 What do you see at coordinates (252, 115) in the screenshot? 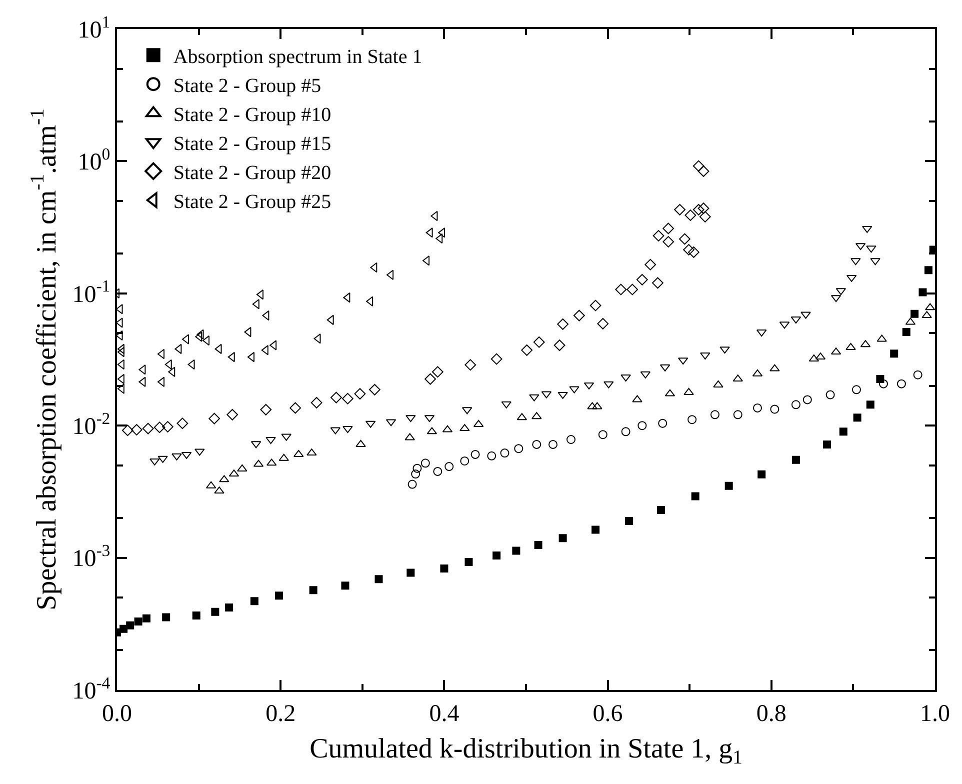
I see `legend-label: State 2 - Group #10` at bounding box center [252, 115].